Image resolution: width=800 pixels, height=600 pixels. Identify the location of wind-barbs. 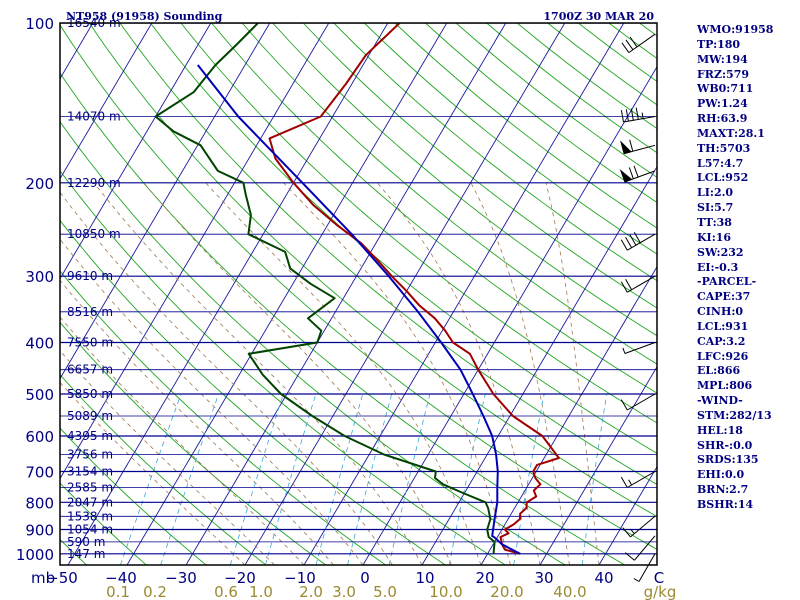
(637, 307).